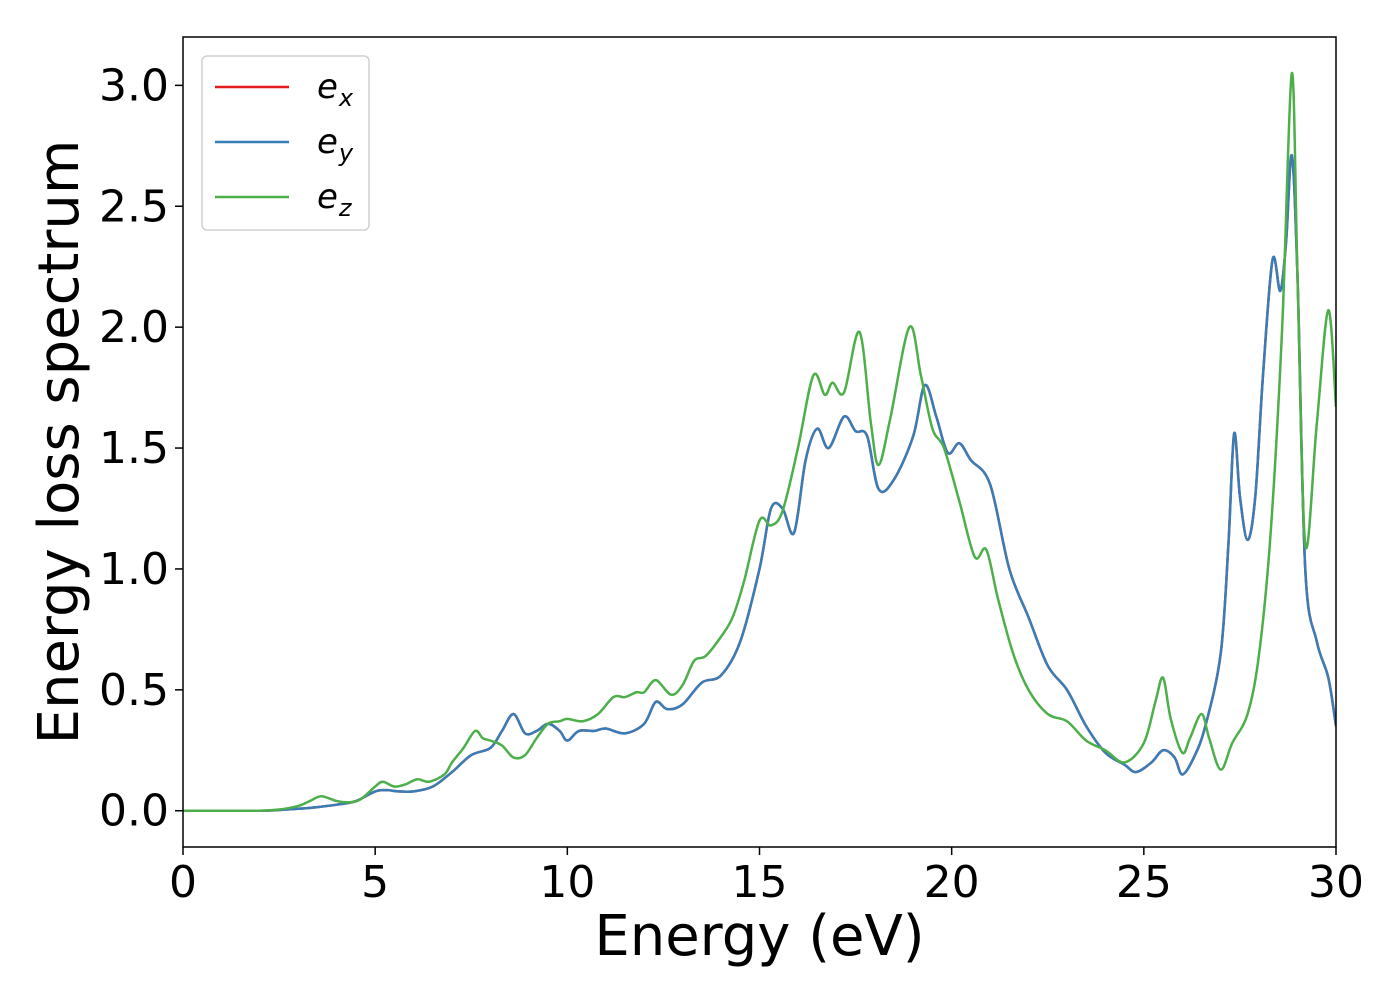  What do you see at coordinates (346, 98) in the screenshot?
I see `legend-label-subscript: x` at bounding box center [346, 98].